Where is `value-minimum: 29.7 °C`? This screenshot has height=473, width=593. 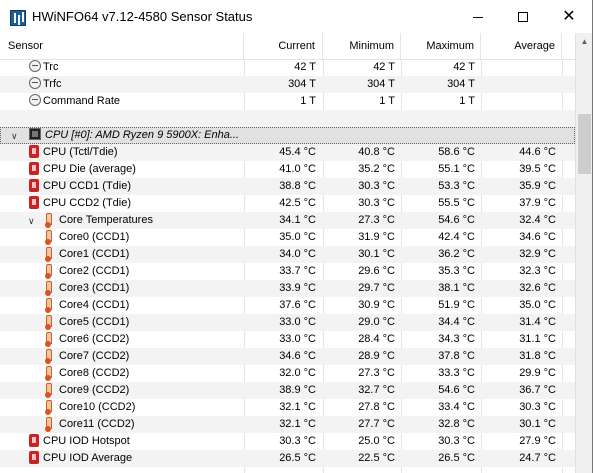 value-minimum: 29.7 °C is located at coordinates (376, 288).